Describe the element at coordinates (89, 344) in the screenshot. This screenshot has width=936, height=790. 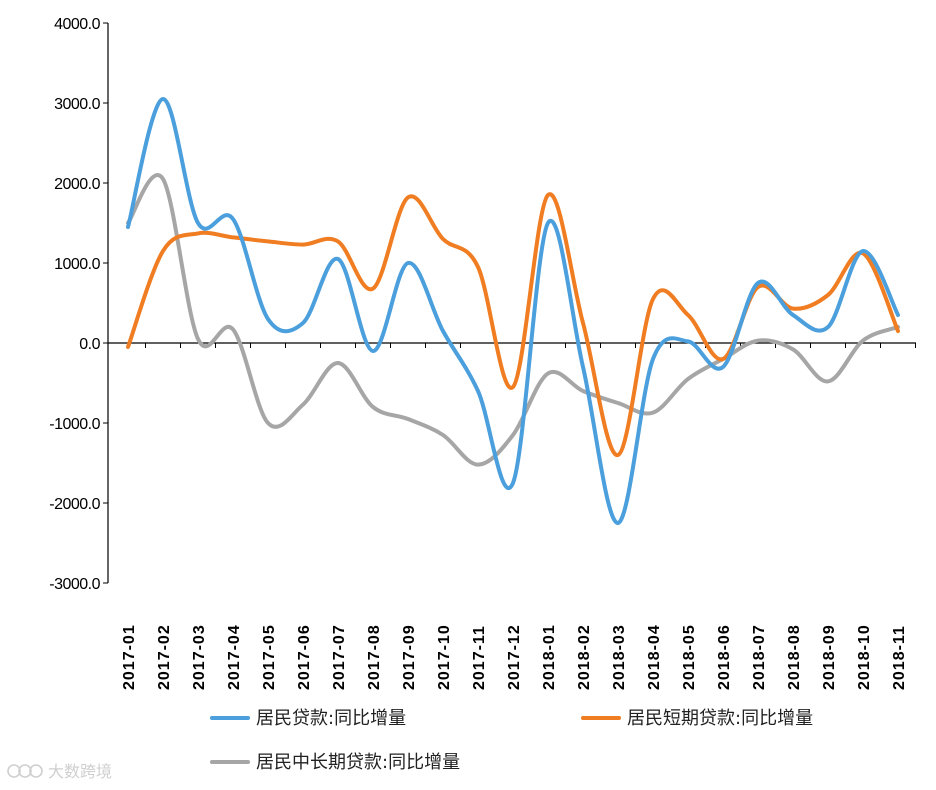
I see `y-tick-label: 0.0` at that location.